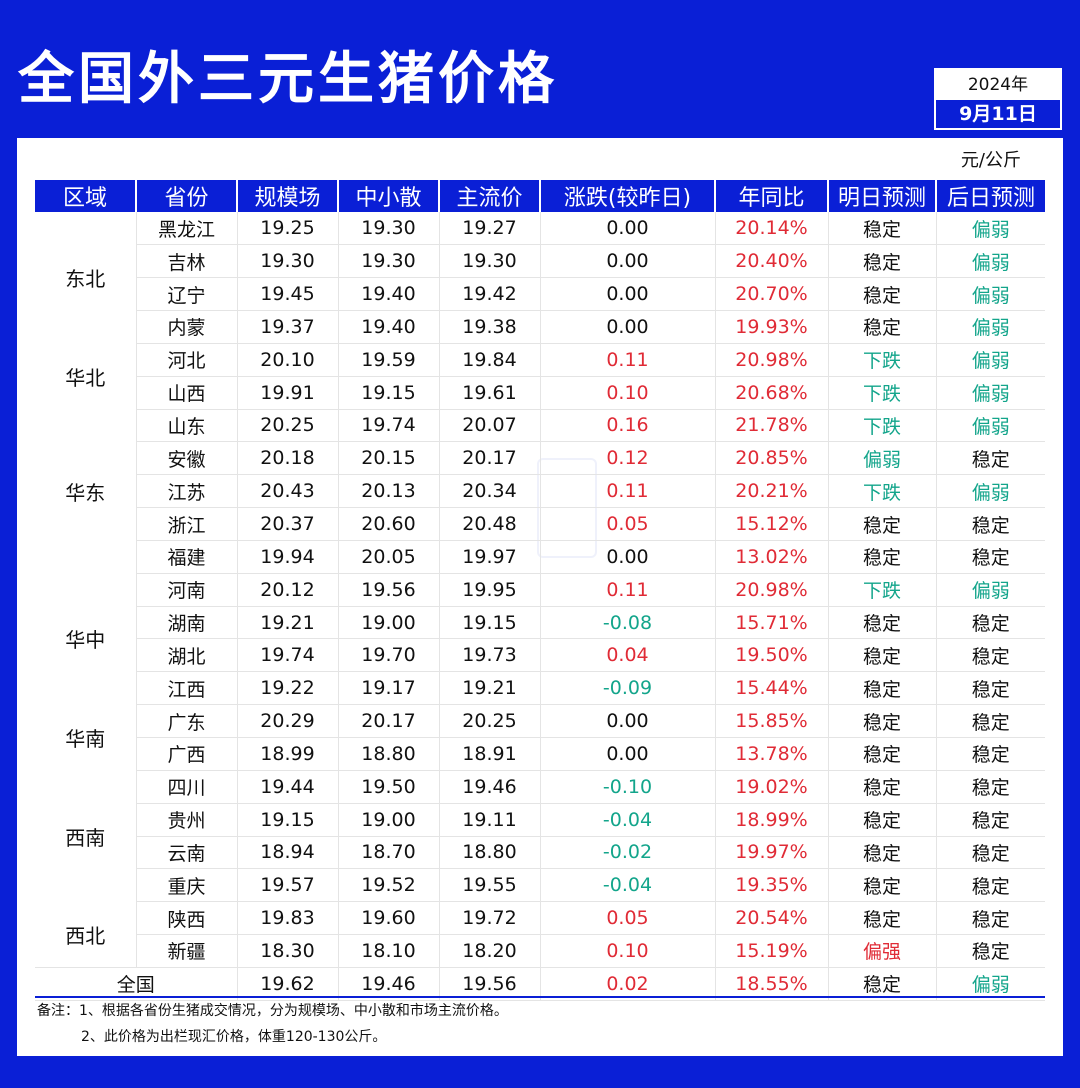 Image resolution: width=1080 pixels, height=1088 pixels. I want to click on large-farm-cell: 20.43, so click(287, 491).